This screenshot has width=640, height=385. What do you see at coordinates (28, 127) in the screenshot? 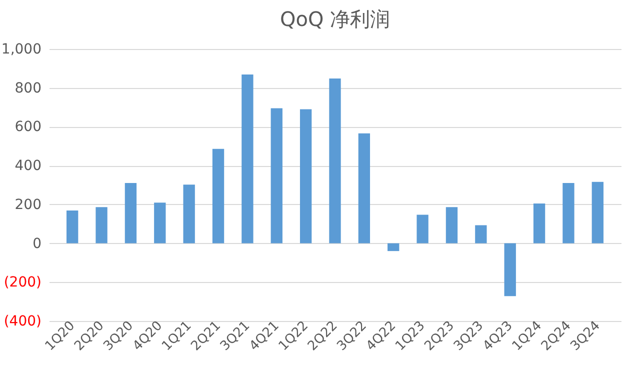
I see `y-tick-label: 600` at bounding box center [28, 127].